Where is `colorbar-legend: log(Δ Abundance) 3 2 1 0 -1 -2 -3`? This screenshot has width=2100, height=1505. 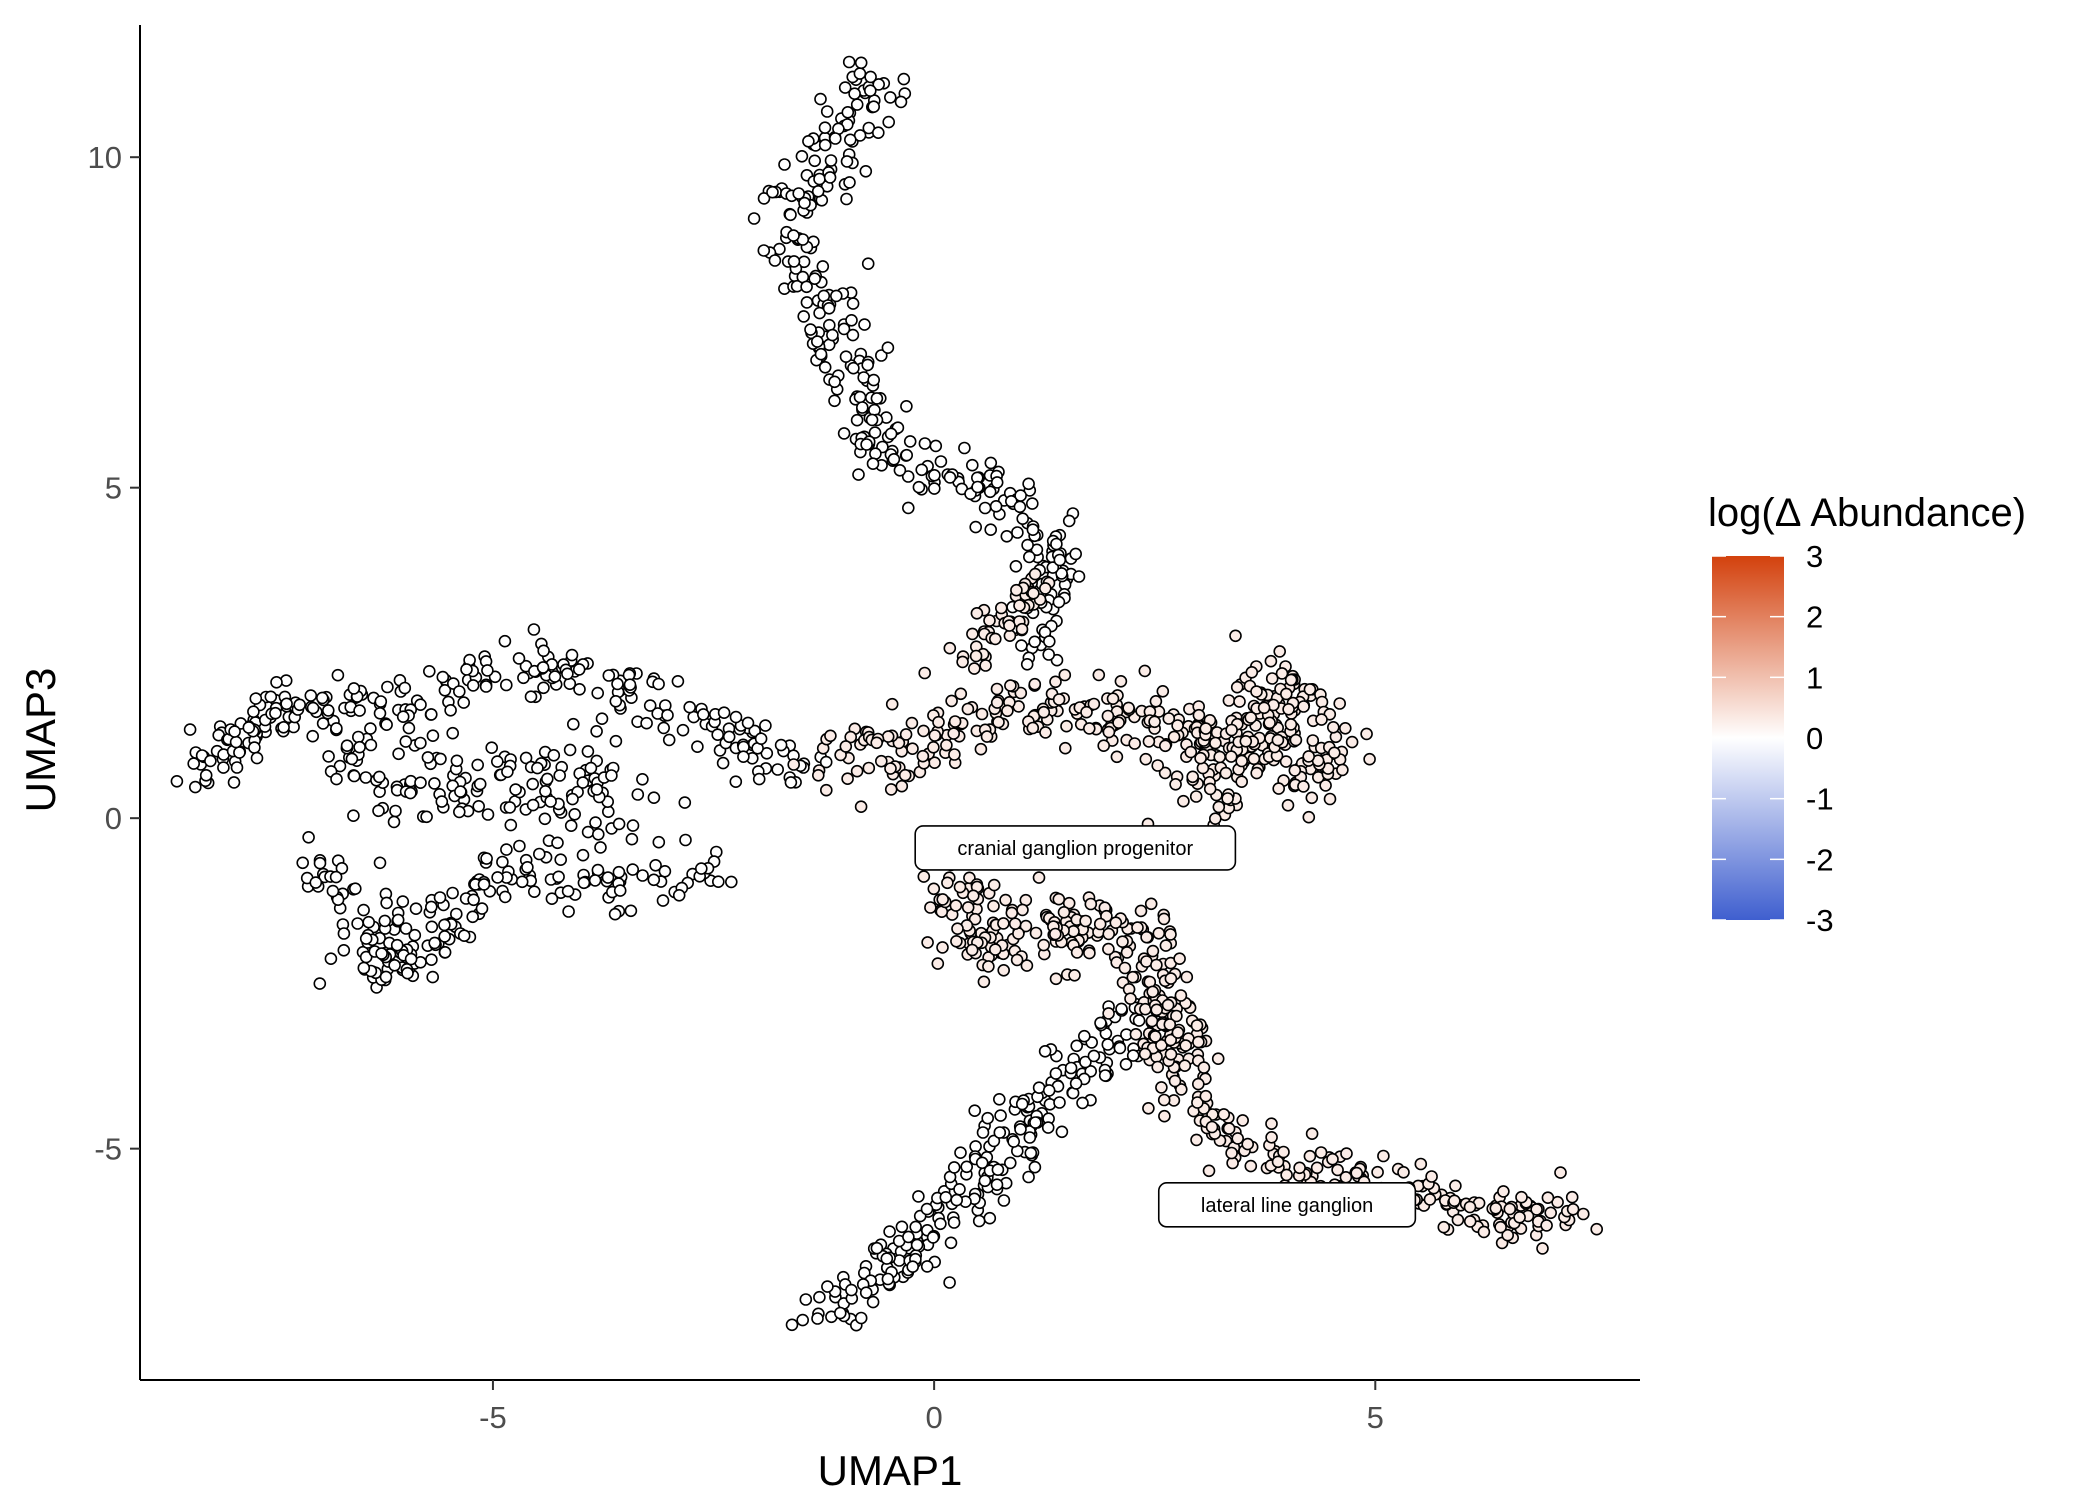
colorbar-legend: log(Δ Abundance) 3 2 1 0 -1 -2 -3 is located at coordinates (1867, 714).